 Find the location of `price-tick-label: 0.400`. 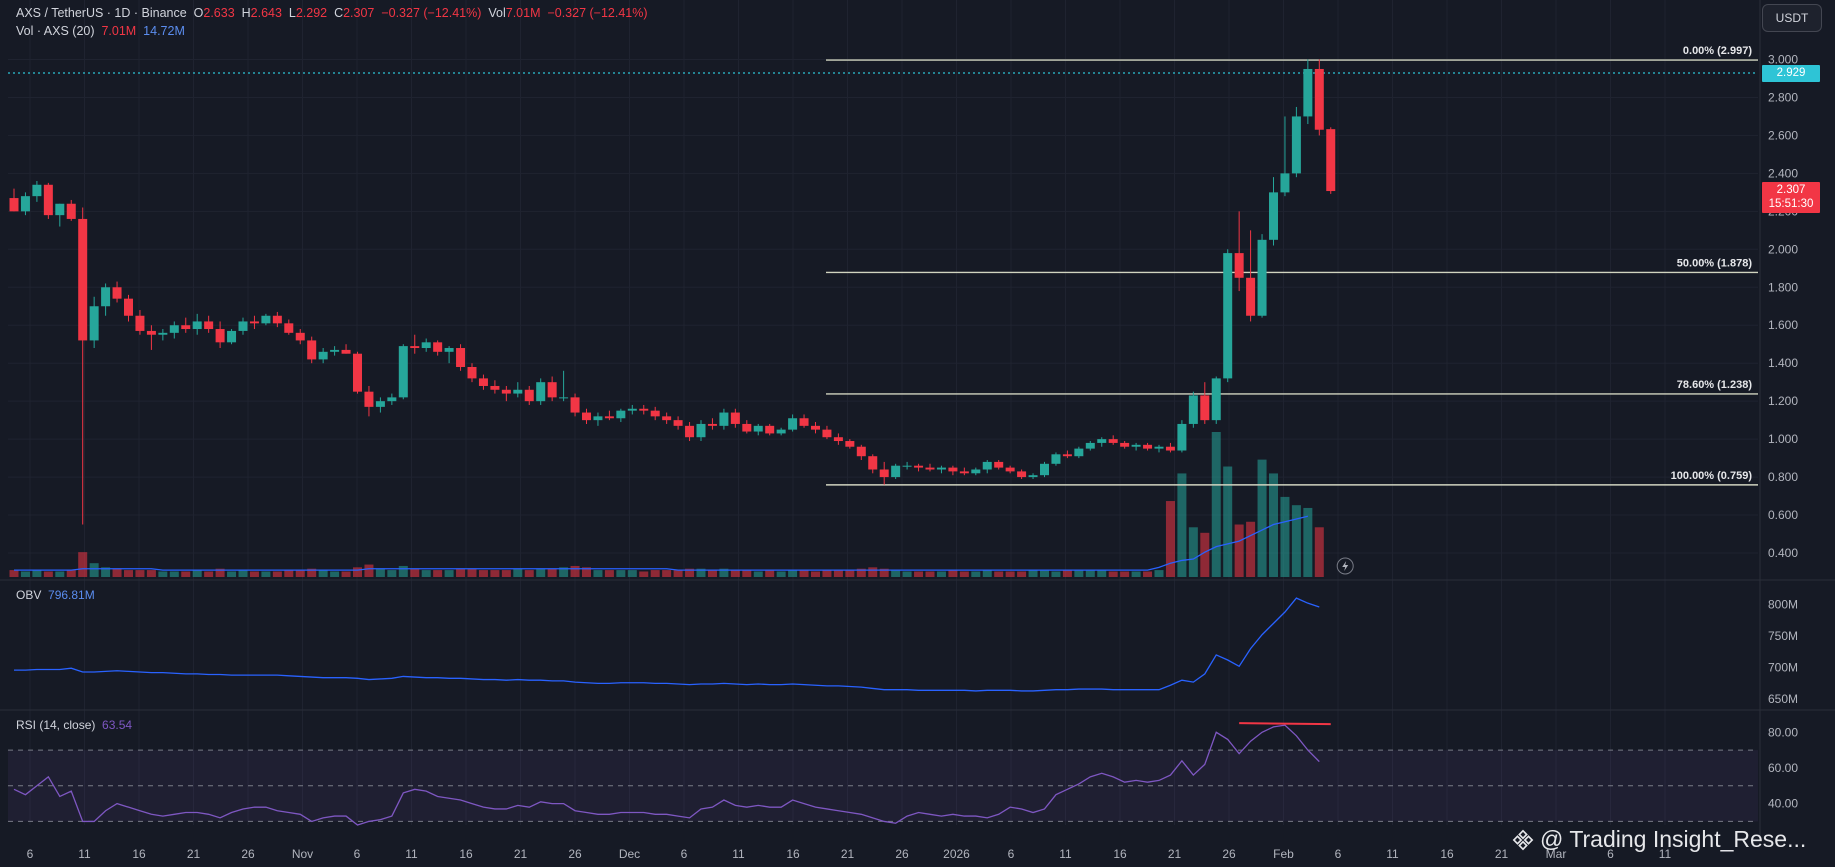

price-tick-label: 0.400 is located at coordinates (1783, 553).